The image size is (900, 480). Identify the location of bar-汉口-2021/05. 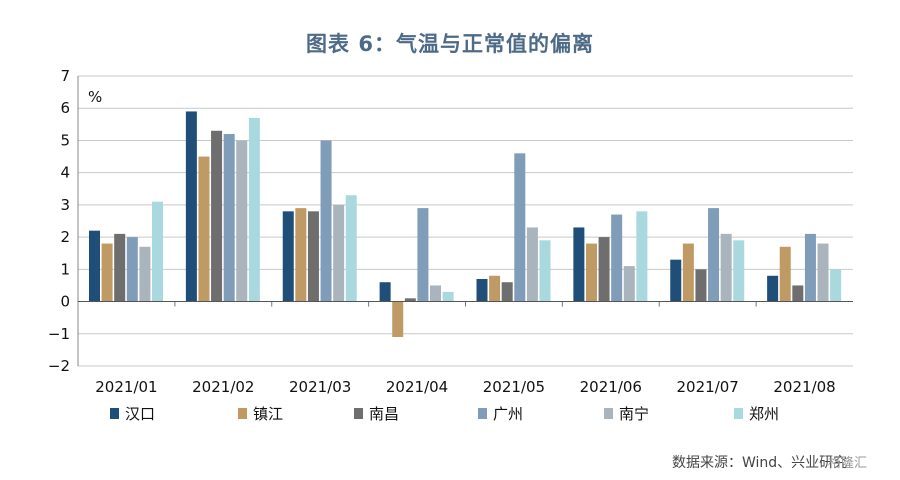
(482, 290).